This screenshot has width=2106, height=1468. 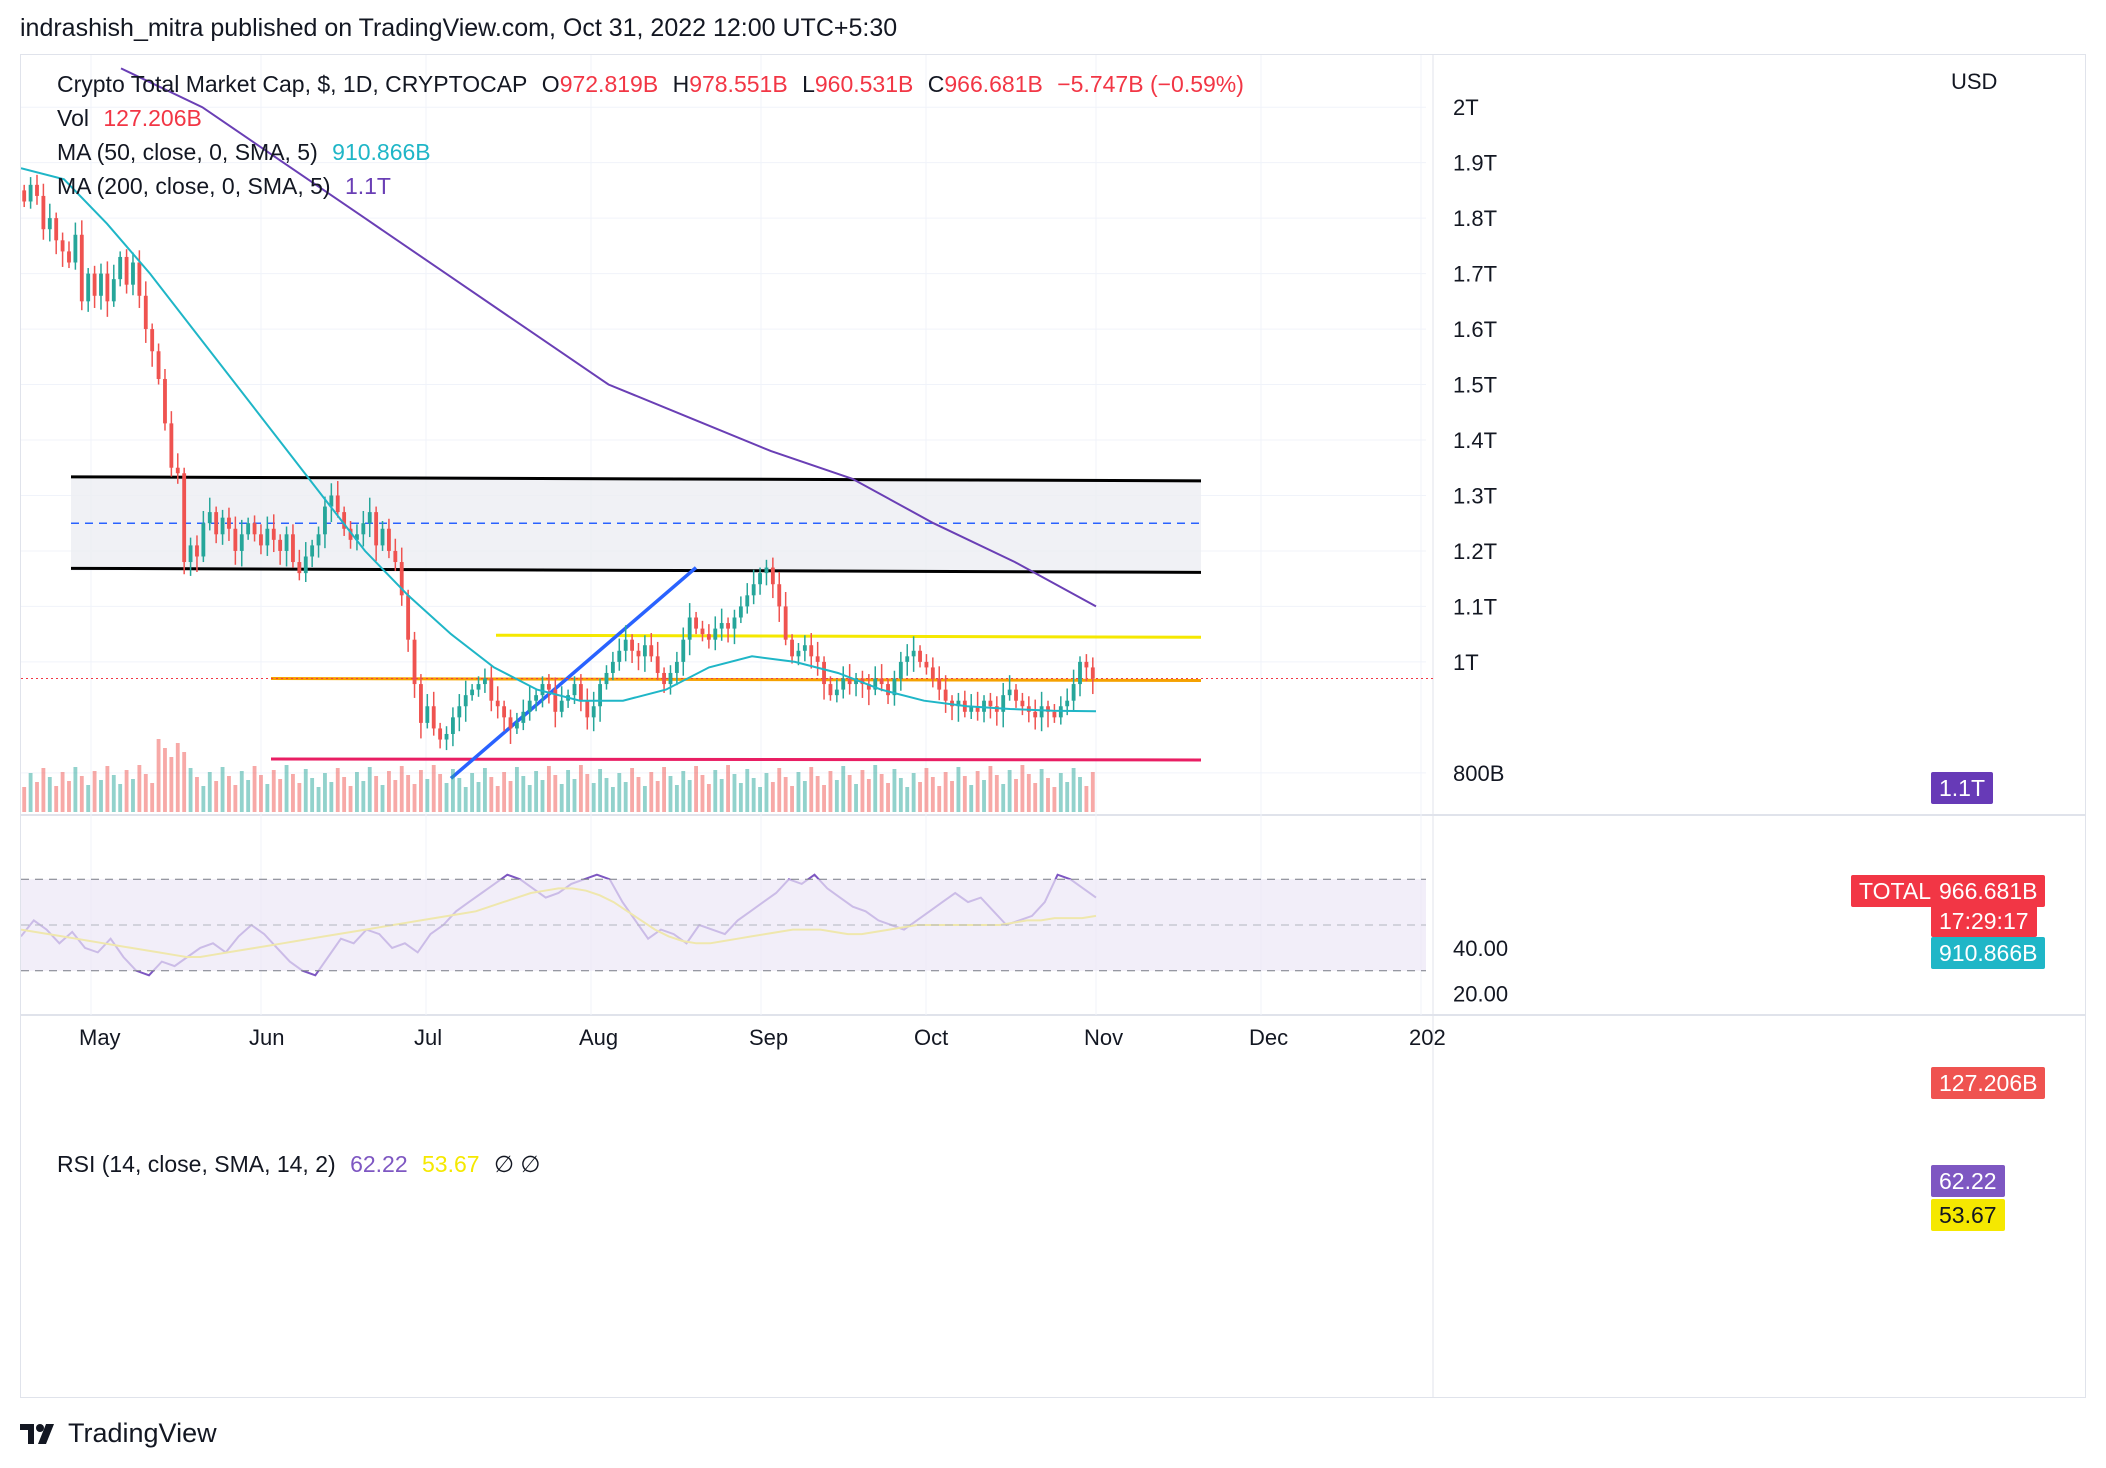 I want to click on total-price-badge: 966.681B, so click(x=1988, y=891).